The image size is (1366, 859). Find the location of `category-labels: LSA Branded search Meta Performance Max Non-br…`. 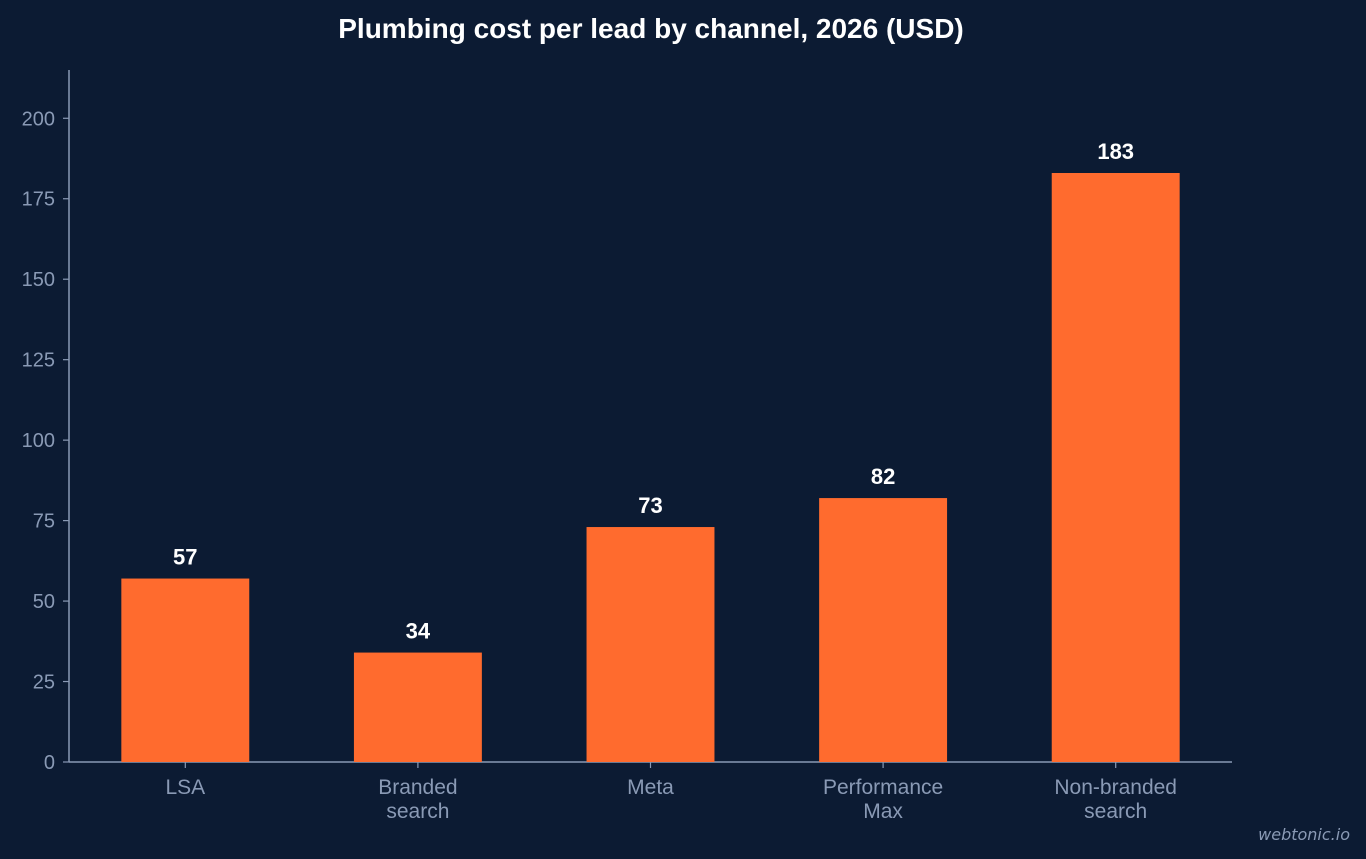

category-labels: LSA Branded search Meta Performance Max Non-br… is located at coordinates (671, 799).